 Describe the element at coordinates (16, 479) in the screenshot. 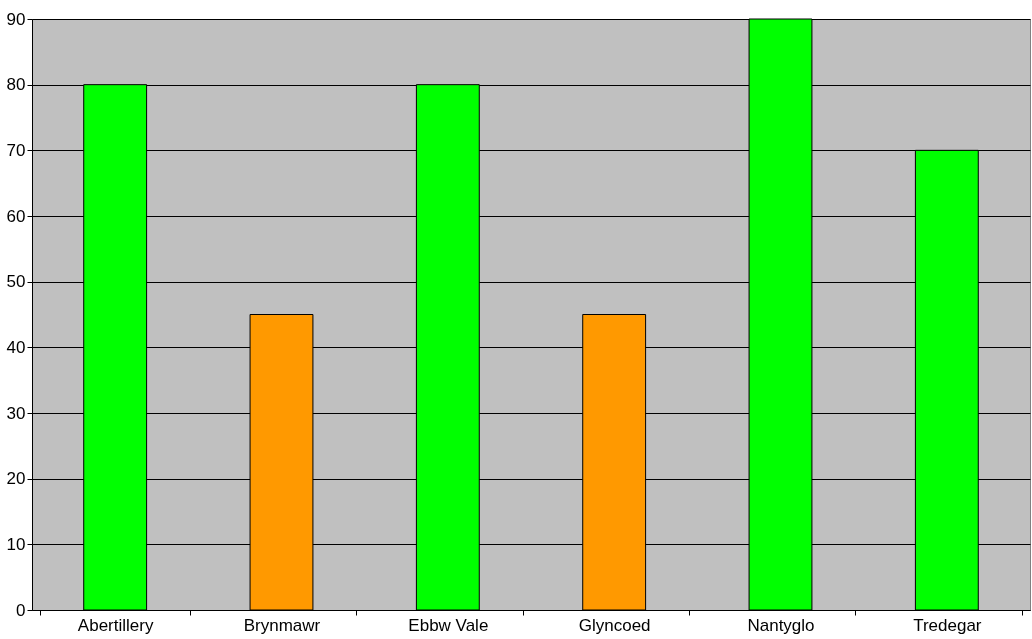

I see `y-tick-label: 20` at that location.